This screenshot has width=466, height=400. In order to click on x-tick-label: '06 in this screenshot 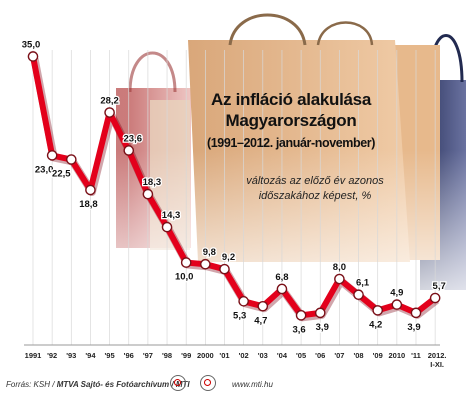, I will do `click(320, 355)`.